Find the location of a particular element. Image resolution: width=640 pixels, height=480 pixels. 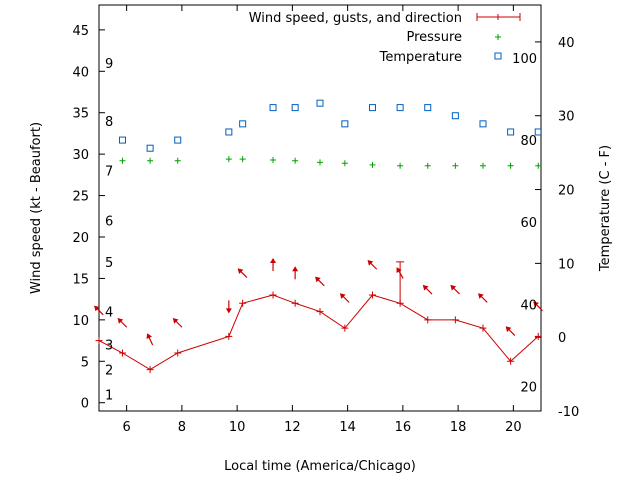

y-right-tick-label: 0 is located at coordinates (562, 338).